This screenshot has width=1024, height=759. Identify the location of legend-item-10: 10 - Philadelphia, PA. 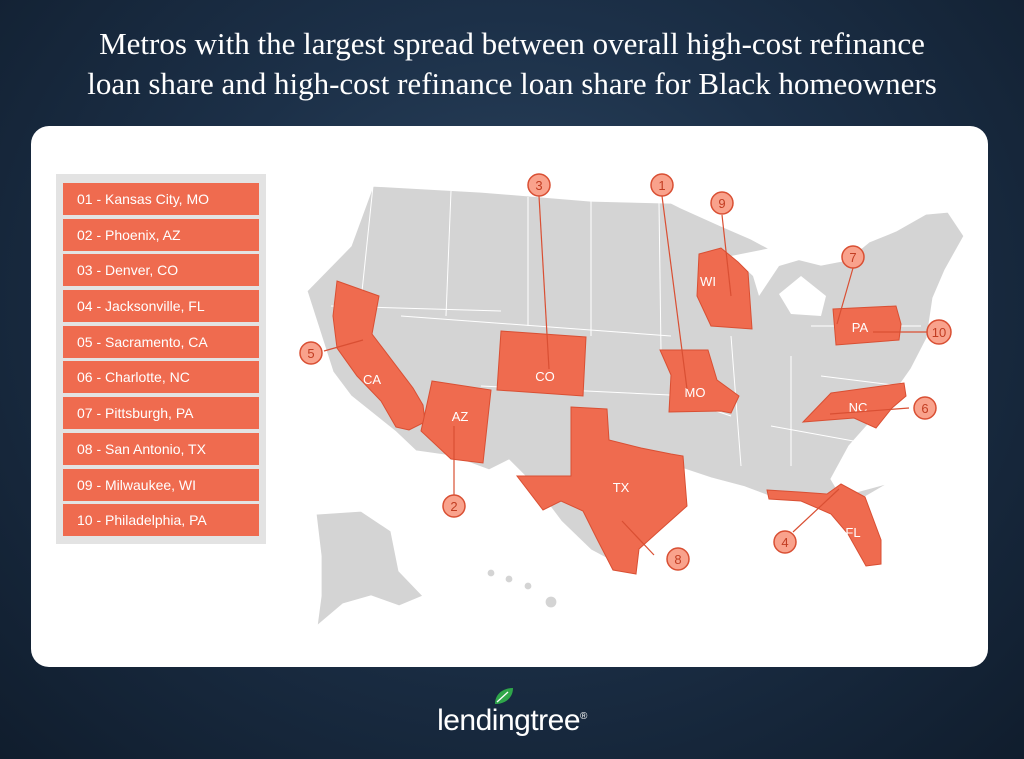
(161, 520).